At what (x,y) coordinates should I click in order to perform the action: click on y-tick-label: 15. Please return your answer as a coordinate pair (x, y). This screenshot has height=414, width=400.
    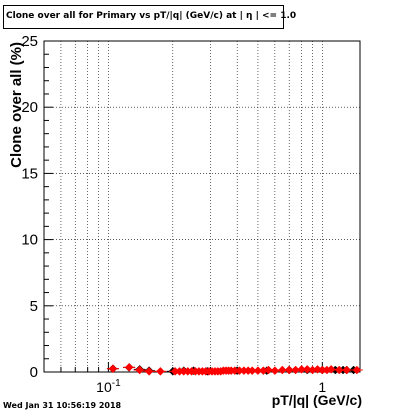
    Looking at the image, I should click on (29, 173).